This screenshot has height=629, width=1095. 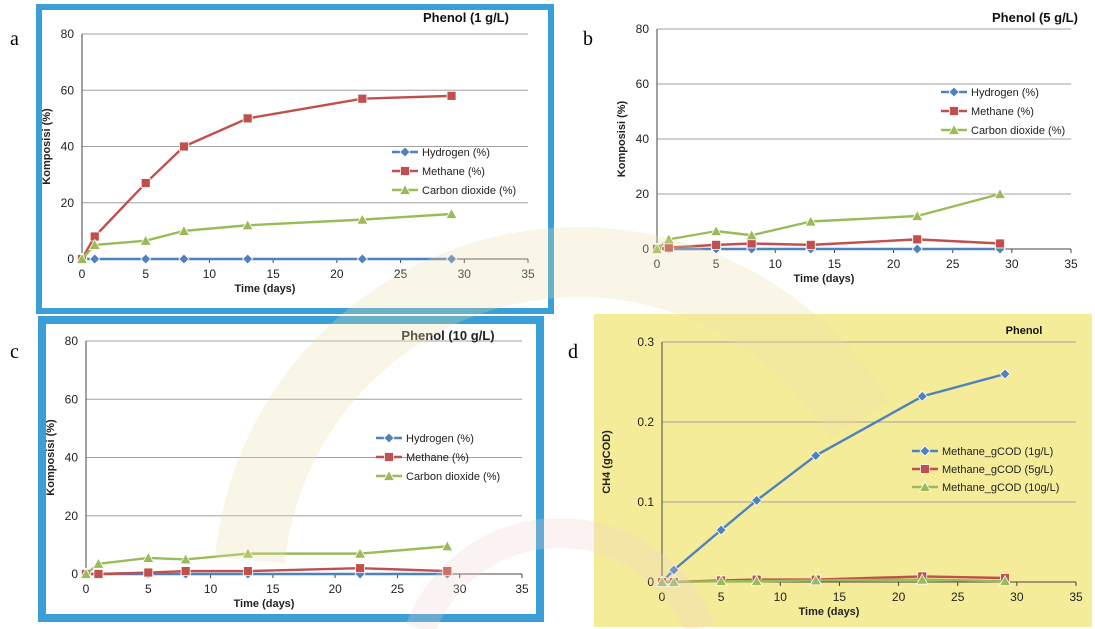 I want to click on y-axis-label: Komposisi (%), so click(x=622, y=138).